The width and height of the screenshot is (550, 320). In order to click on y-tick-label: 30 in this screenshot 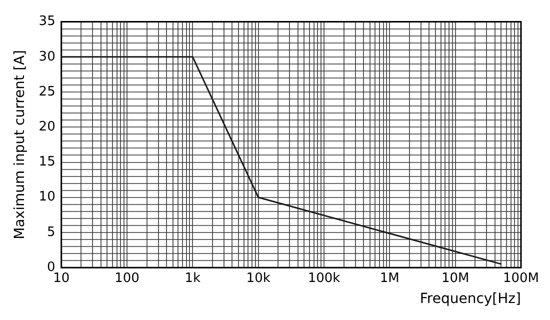, I will do `click(47, 56)`.